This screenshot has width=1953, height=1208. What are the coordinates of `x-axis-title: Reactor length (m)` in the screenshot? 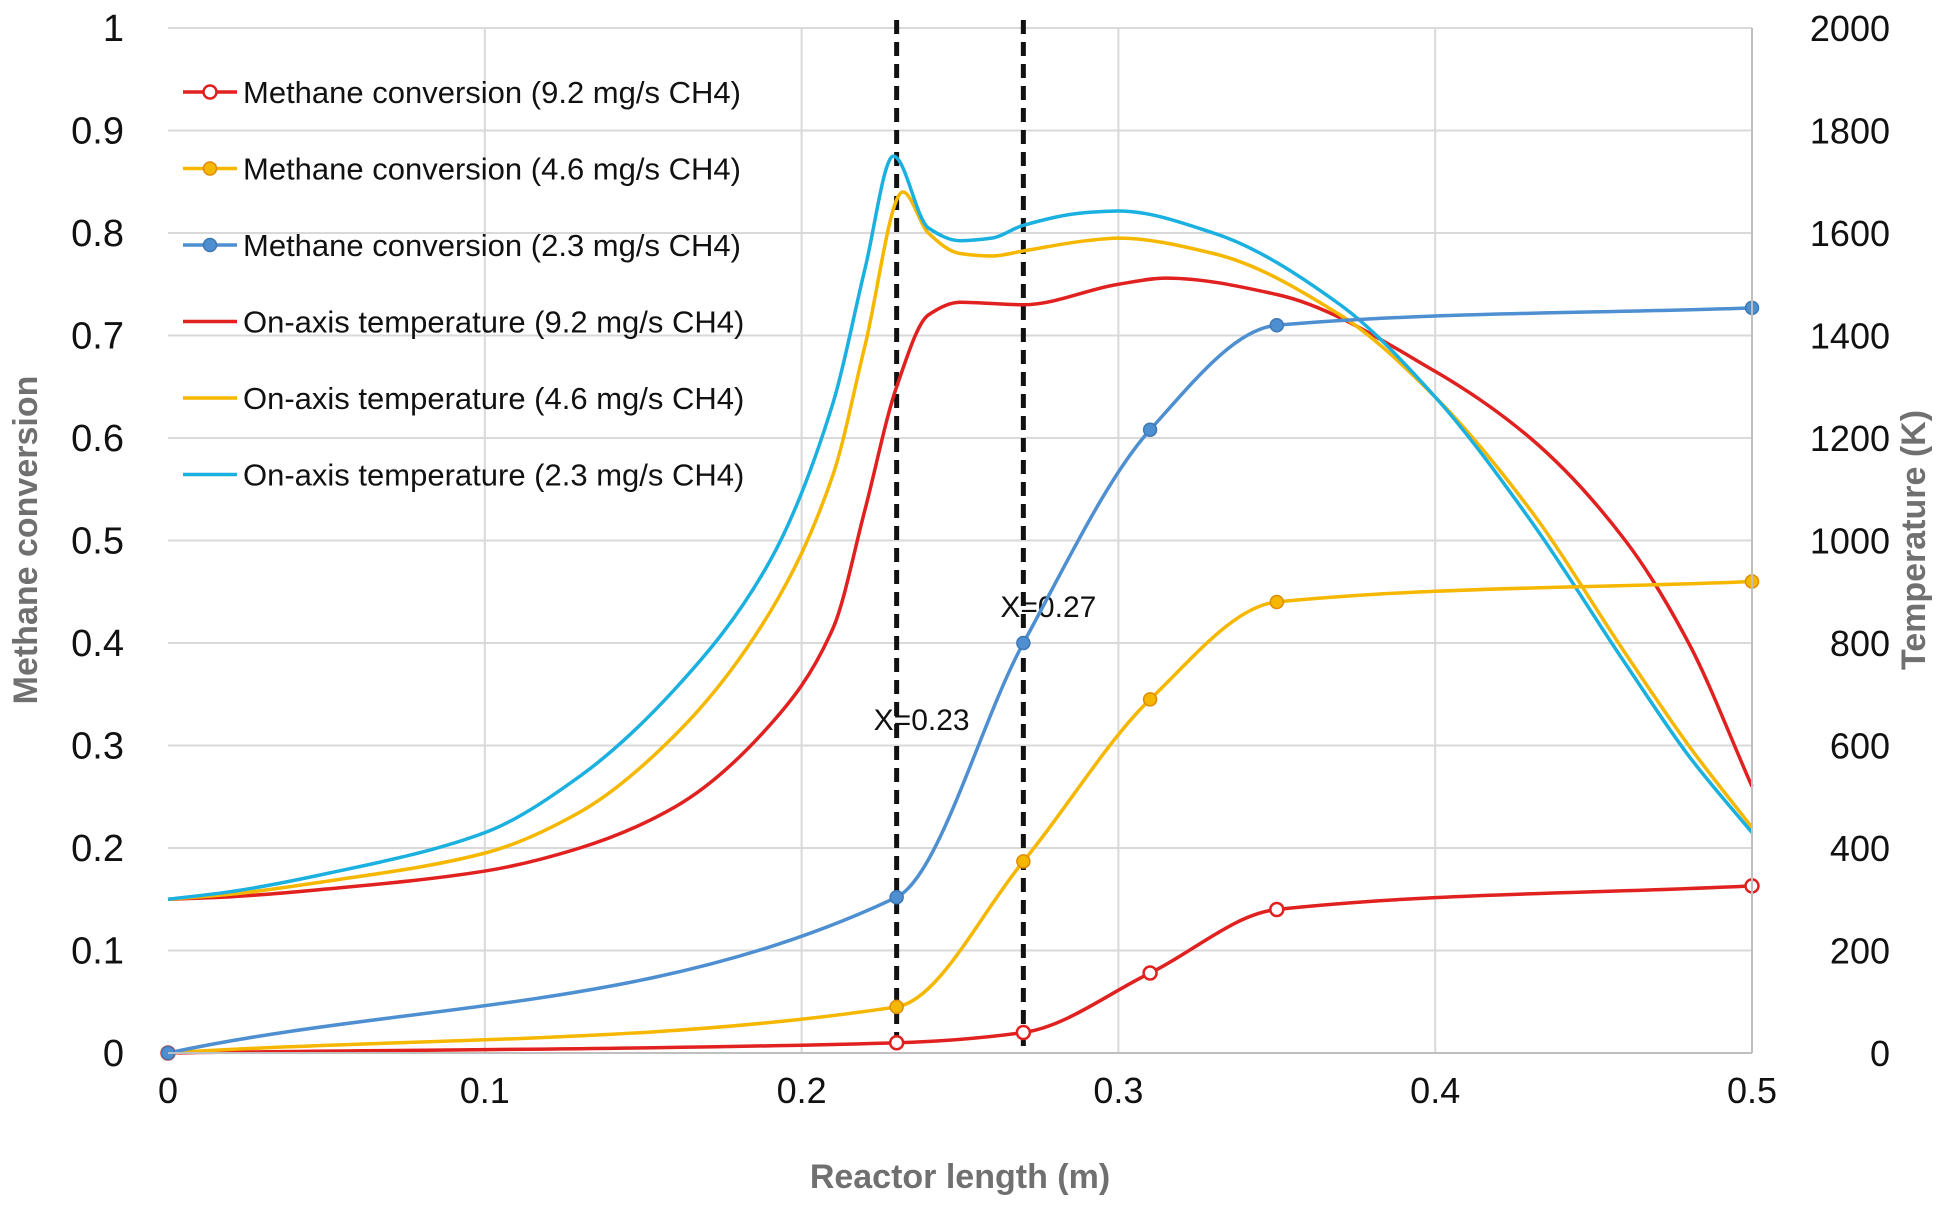 It's located at (960, 1177).